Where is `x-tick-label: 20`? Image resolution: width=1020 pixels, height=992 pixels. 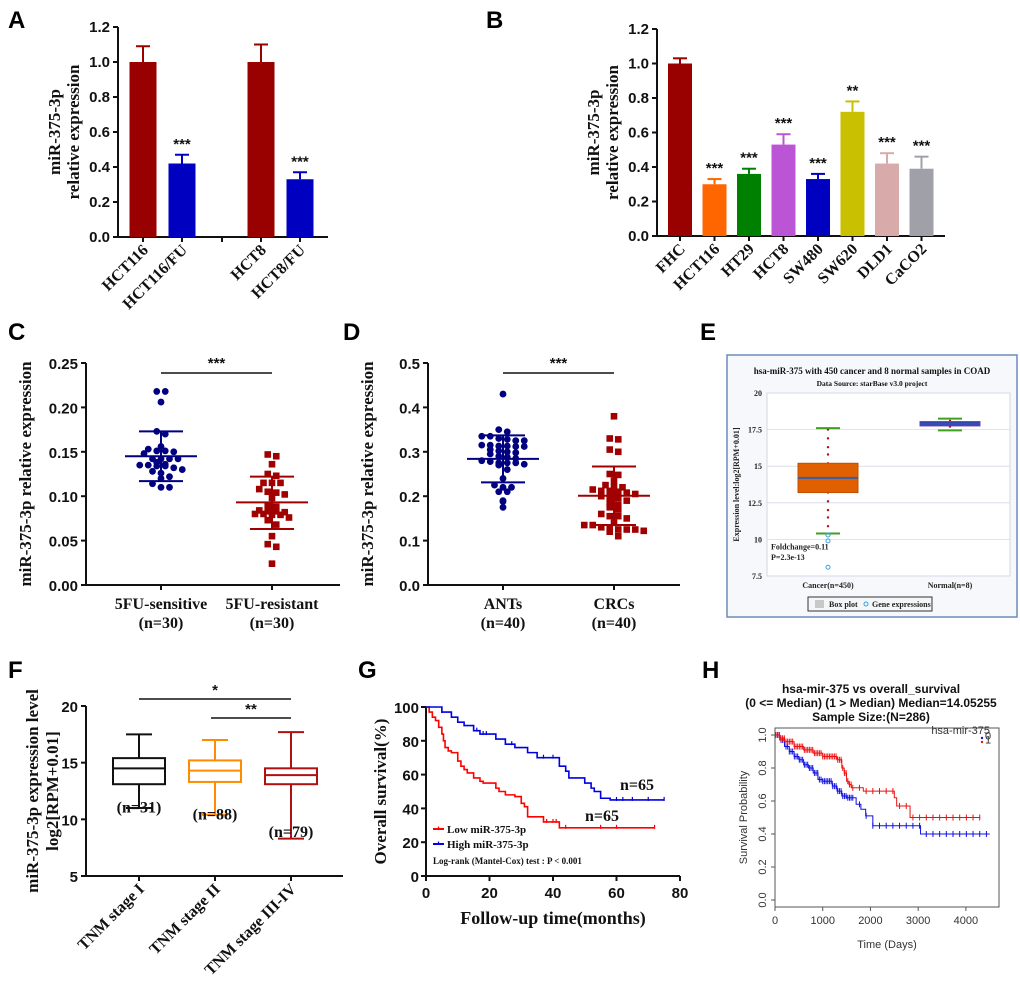 x-tick-label: 20 is located at coordinates (489, 893).